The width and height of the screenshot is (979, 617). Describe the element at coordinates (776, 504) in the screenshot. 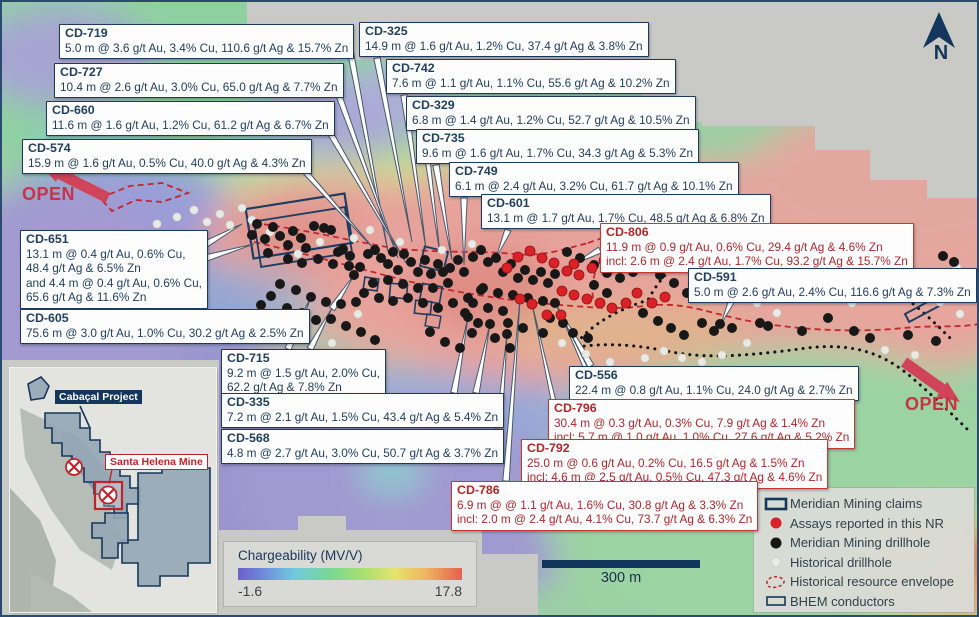

I see `claims-rect-icon` at that location.